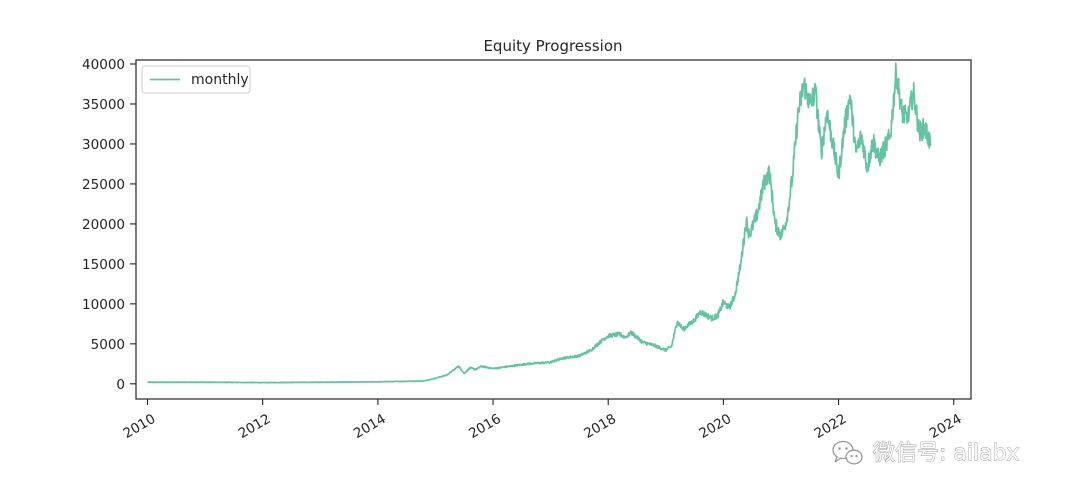 The width and height of the screenshot is (1080, 499). I want to click on y-tick-label: 25000, so click(103, 185).